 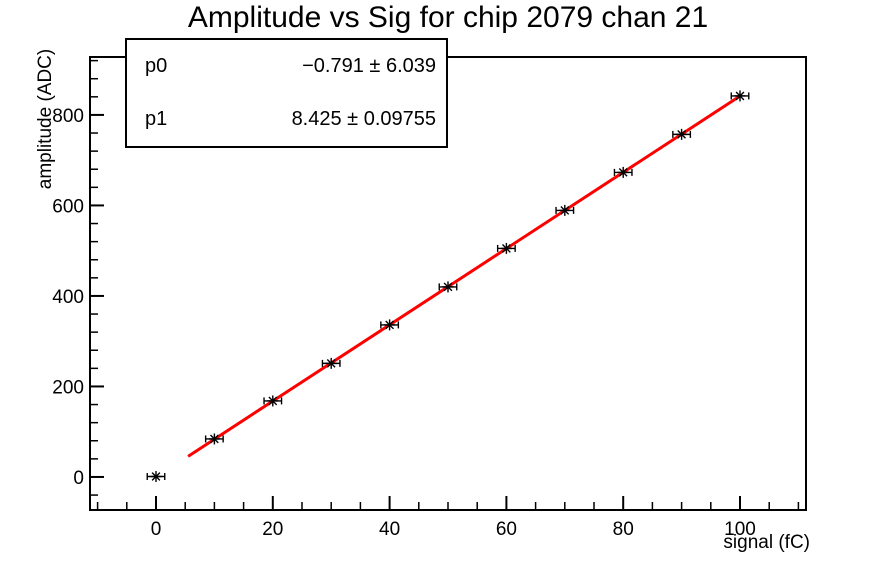 I want to click on chart-title: Amplitude vs Sig for chip 2079 chan 21, so click(x=448, y=17).